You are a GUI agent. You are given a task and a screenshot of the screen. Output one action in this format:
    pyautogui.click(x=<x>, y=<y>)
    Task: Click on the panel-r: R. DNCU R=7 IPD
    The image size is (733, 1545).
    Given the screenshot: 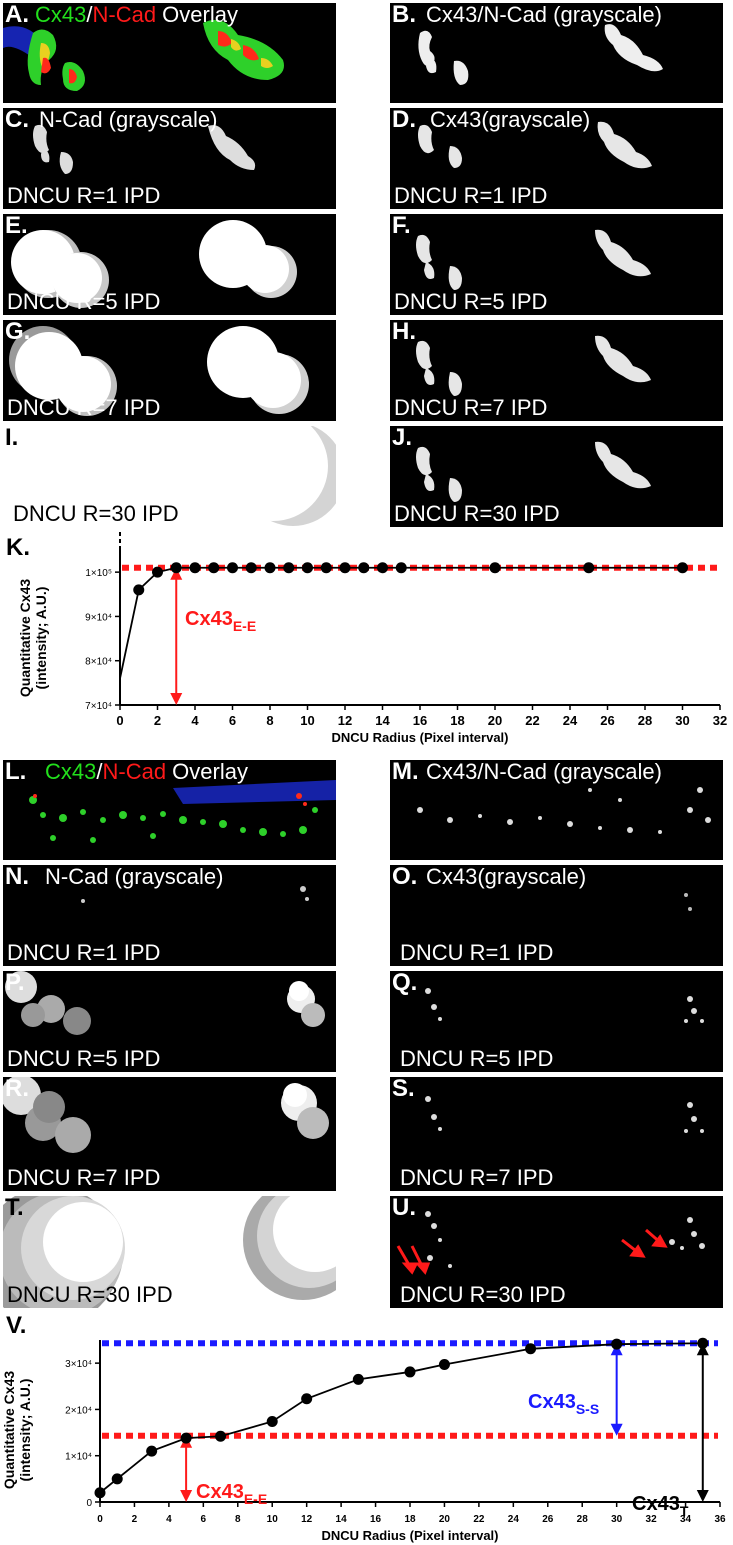 What is the action you would take?
    pyautogui.click(x=169, y=1134)
    